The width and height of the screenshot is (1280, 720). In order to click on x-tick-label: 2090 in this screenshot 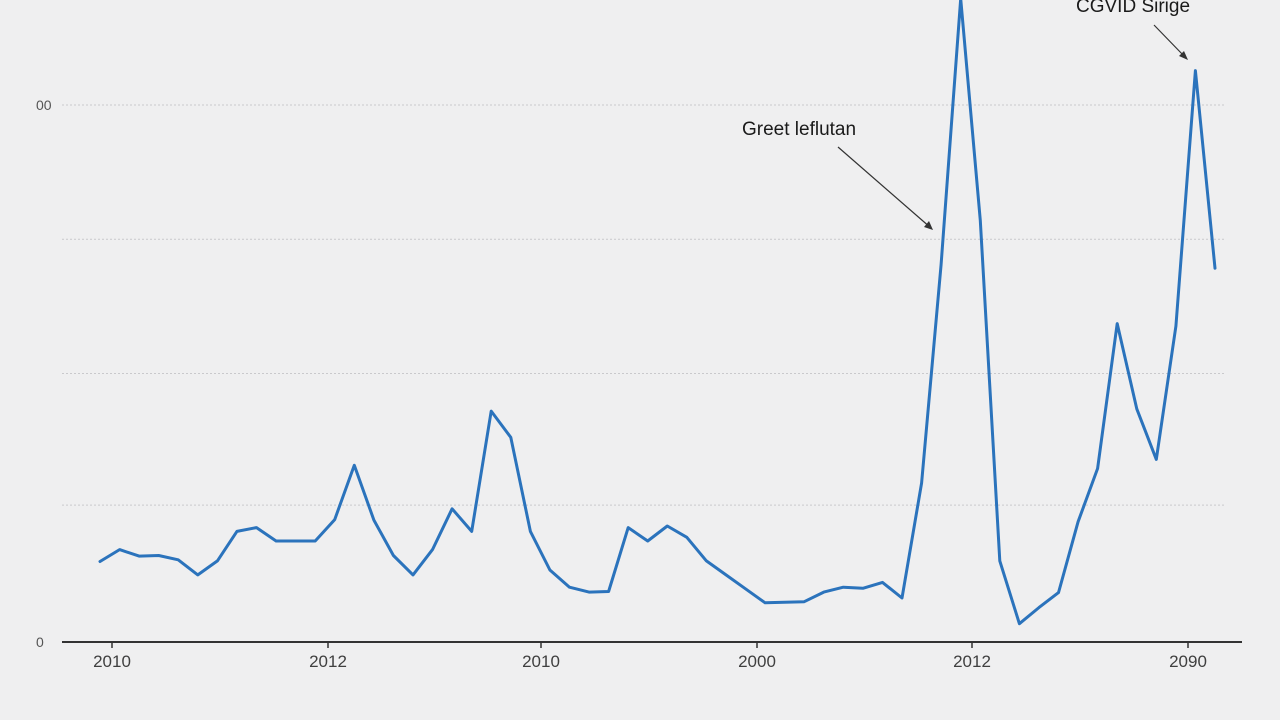, I will do `click(1188, 661)`.